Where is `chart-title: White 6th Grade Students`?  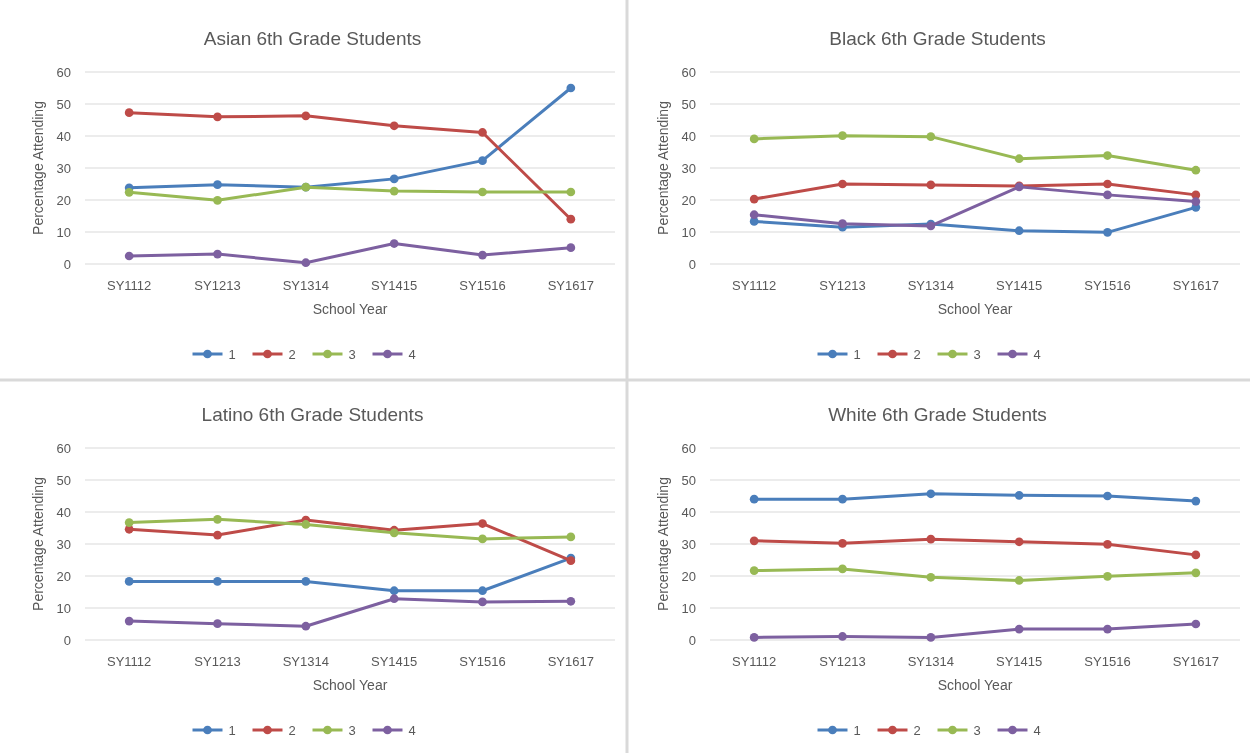
chart-title: White 6th Grade Students is located at coordinates (937, 414).